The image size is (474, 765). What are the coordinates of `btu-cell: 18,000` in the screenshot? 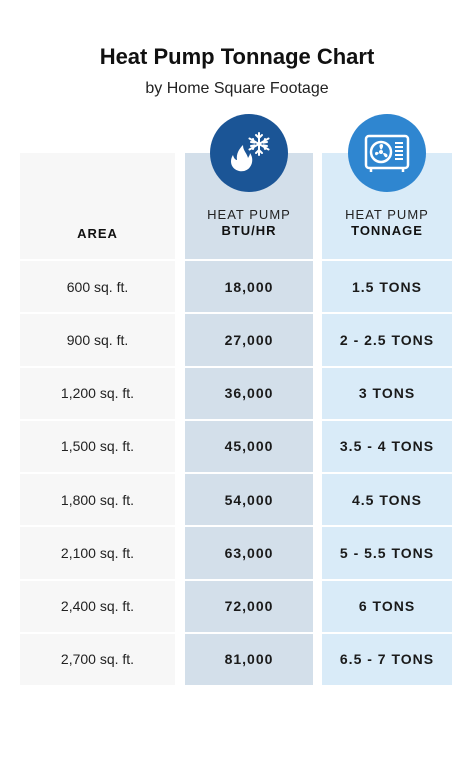 It's located at (249, 285).